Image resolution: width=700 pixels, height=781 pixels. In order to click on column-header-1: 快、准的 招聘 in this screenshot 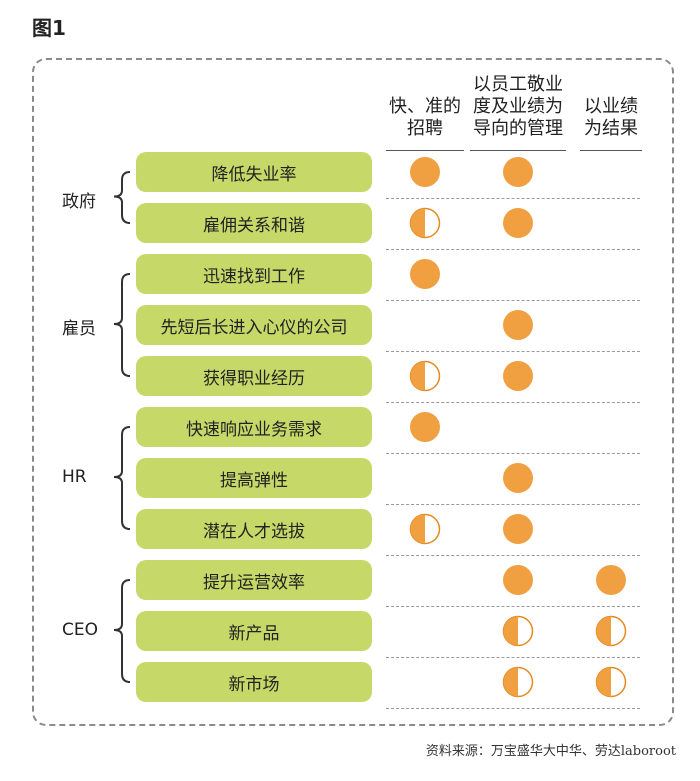, I will do `click(425, 117)`.